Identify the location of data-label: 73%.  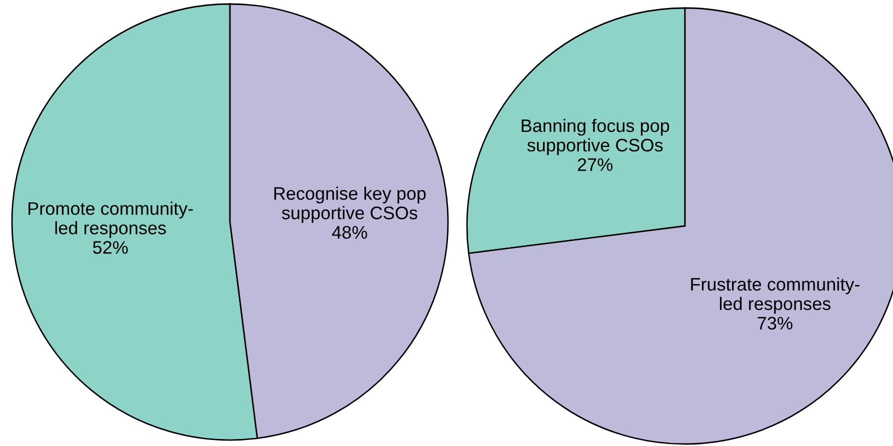
(775, 323).